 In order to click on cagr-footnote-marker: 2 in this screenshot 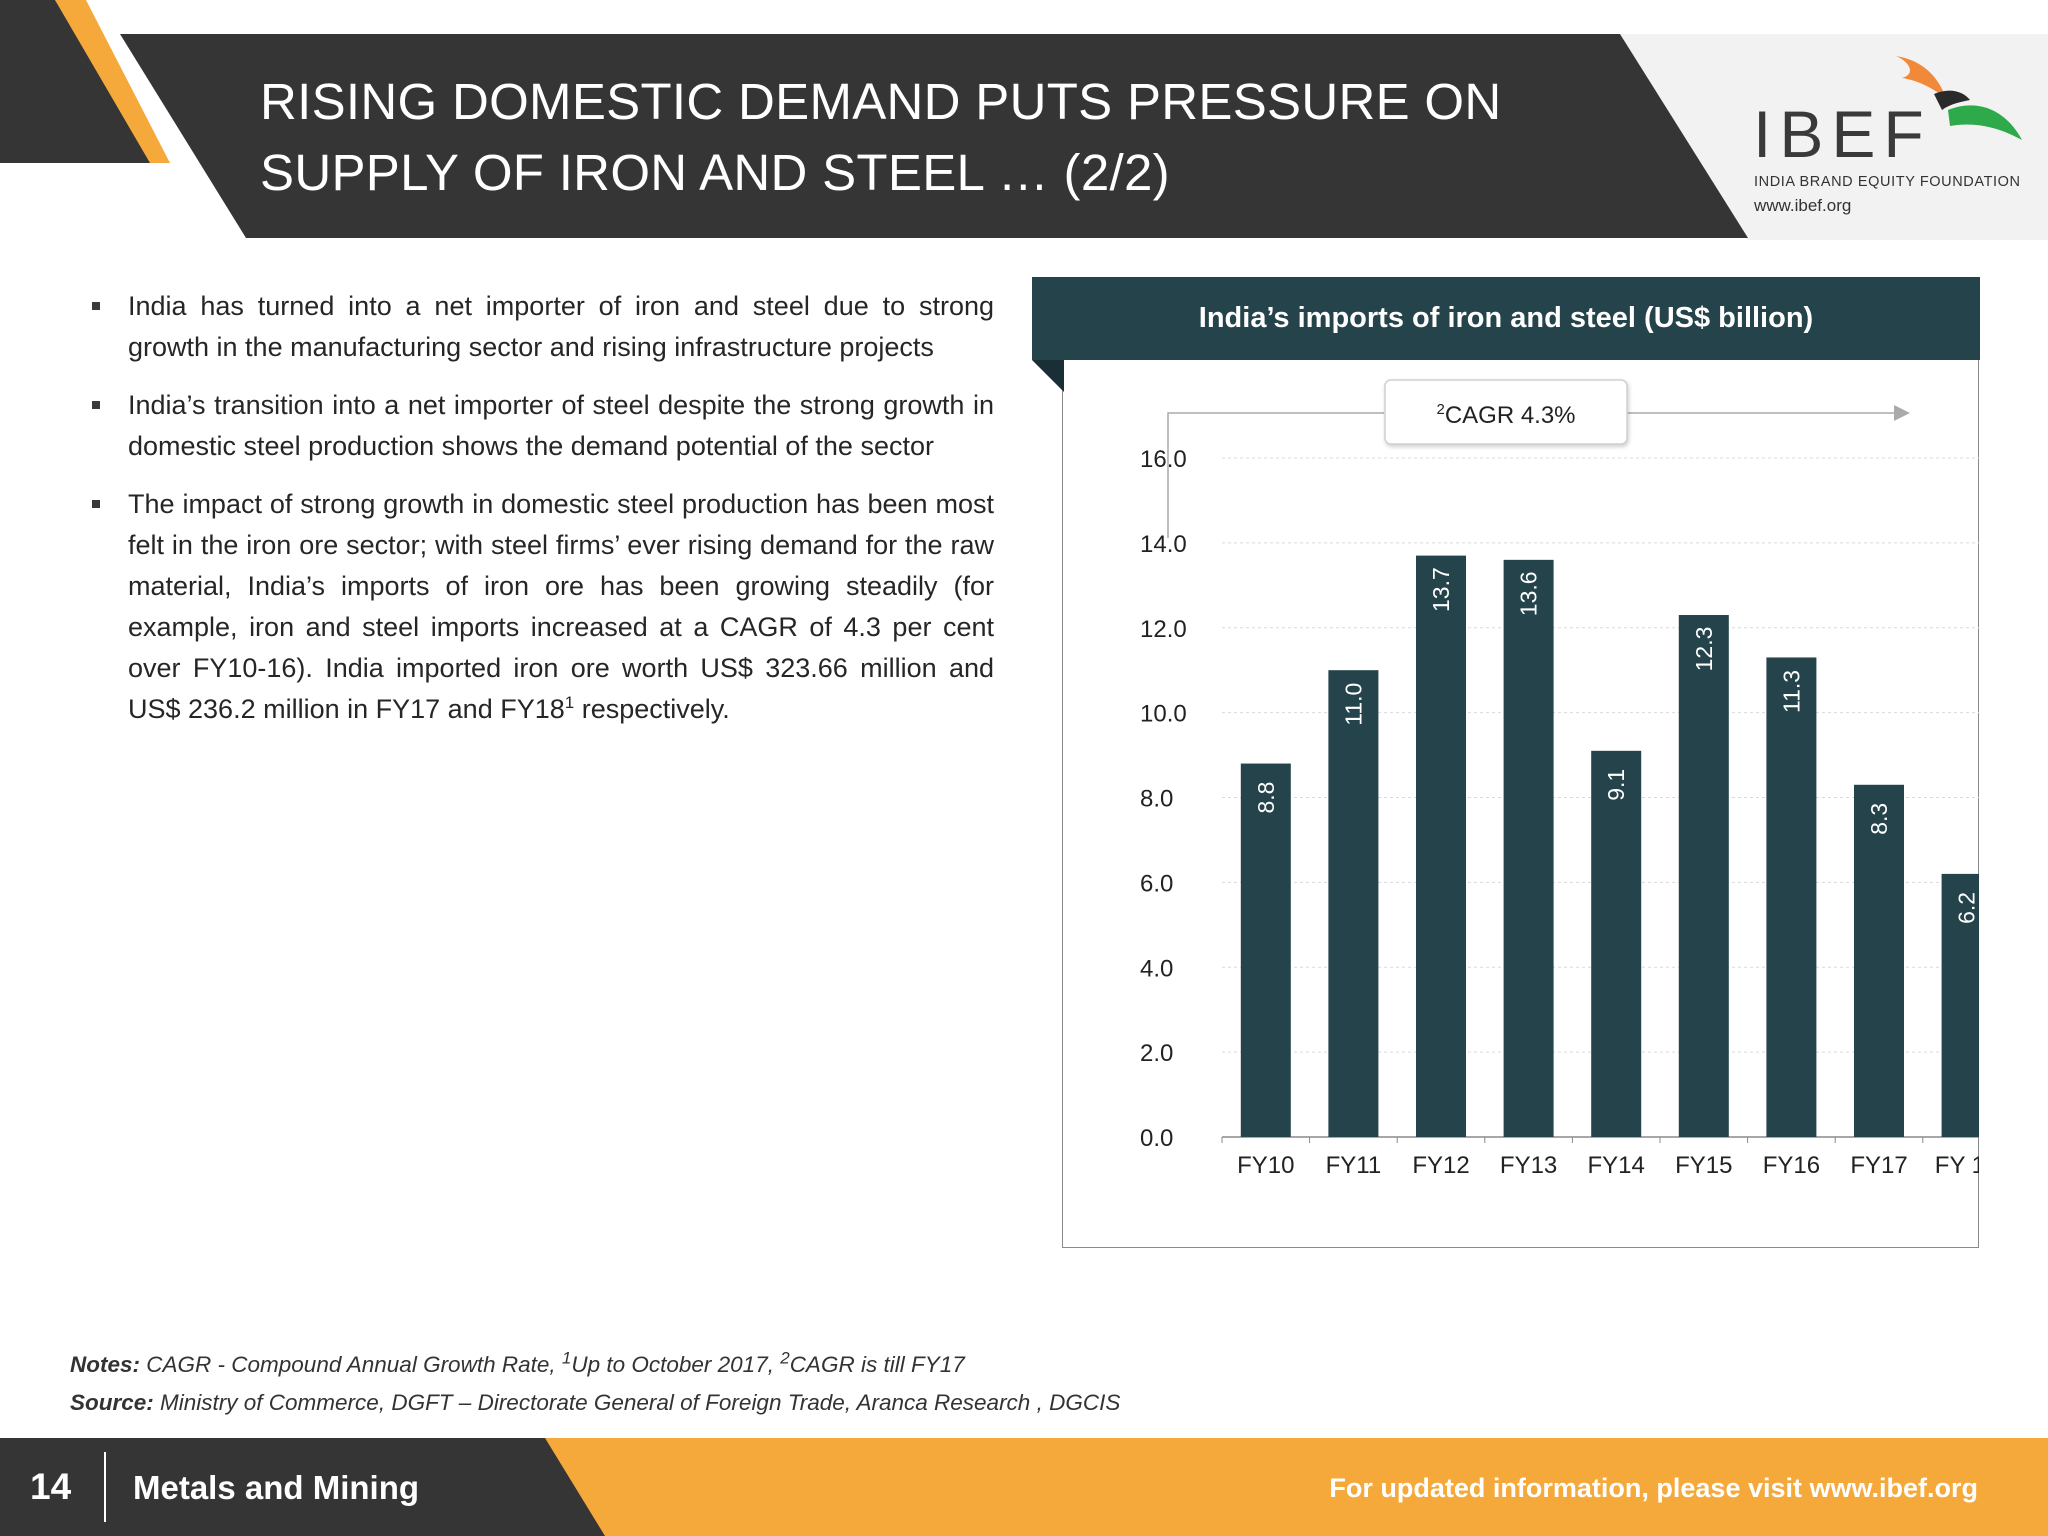, I will do `click(1440, 409)`.